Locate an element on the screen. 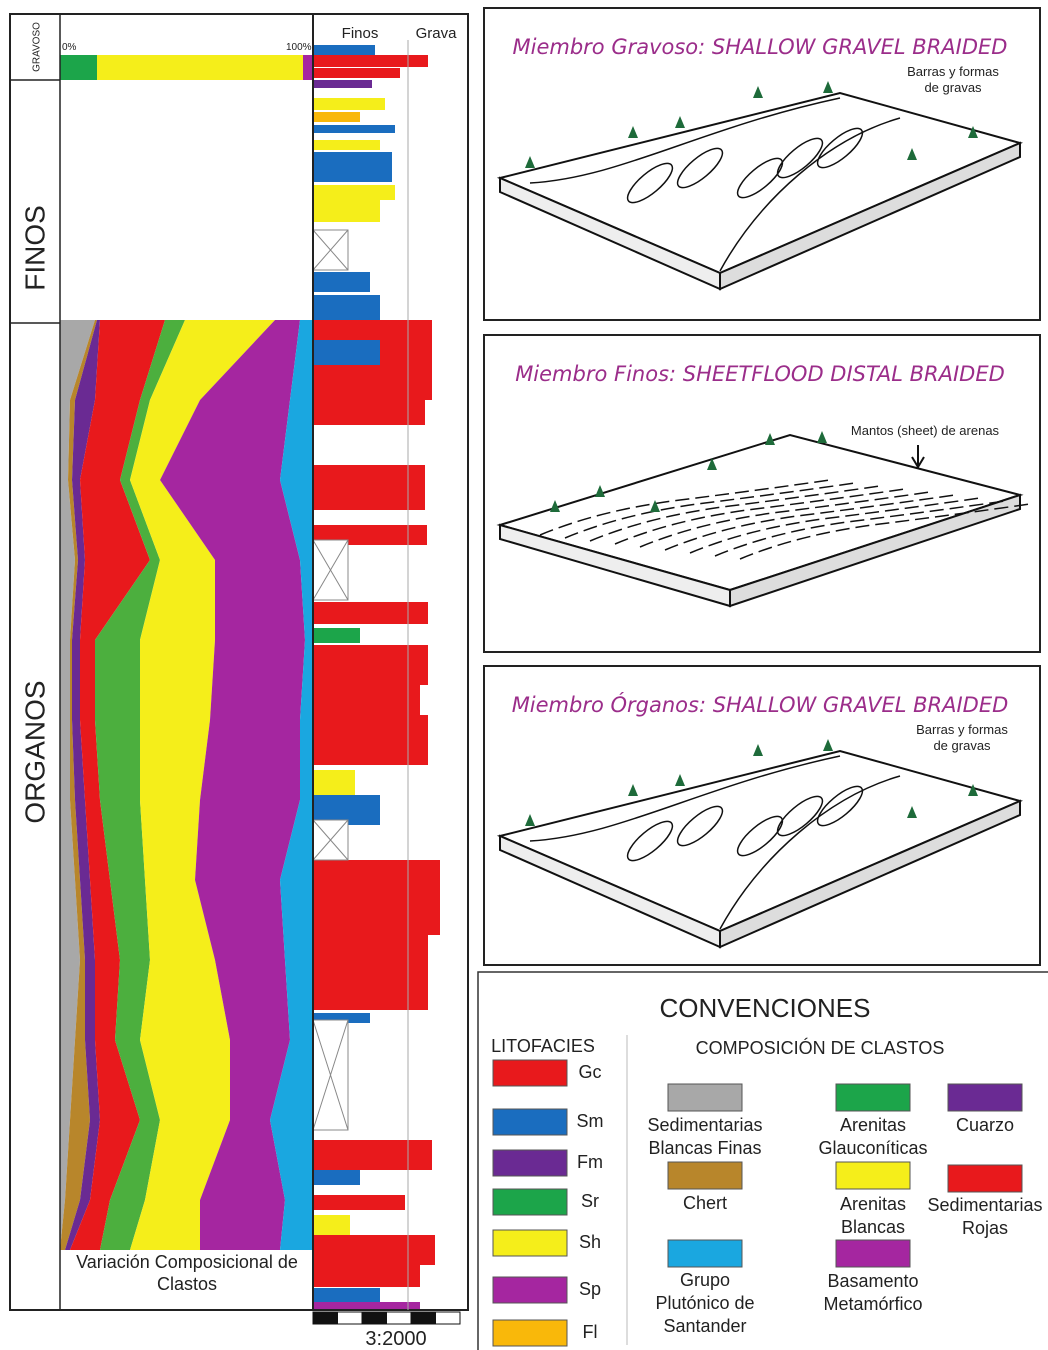 This screenshot has width=1048, height=1350. panel-frame is located at coordinates (762, 493).